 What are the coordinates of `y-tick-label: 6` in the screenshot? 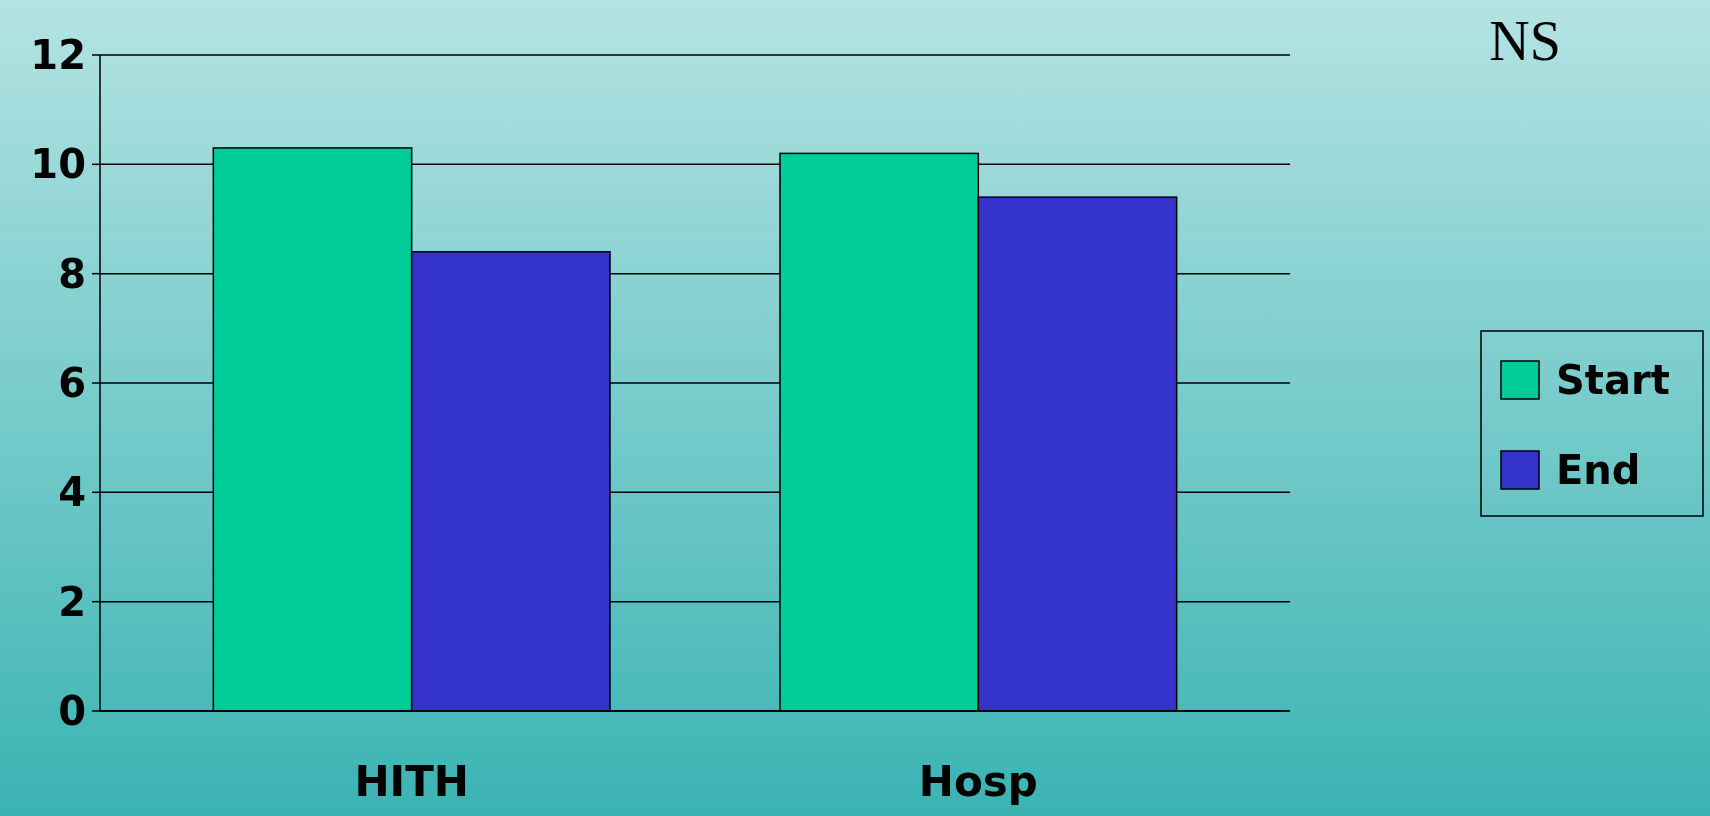 It's located at (72, 383).